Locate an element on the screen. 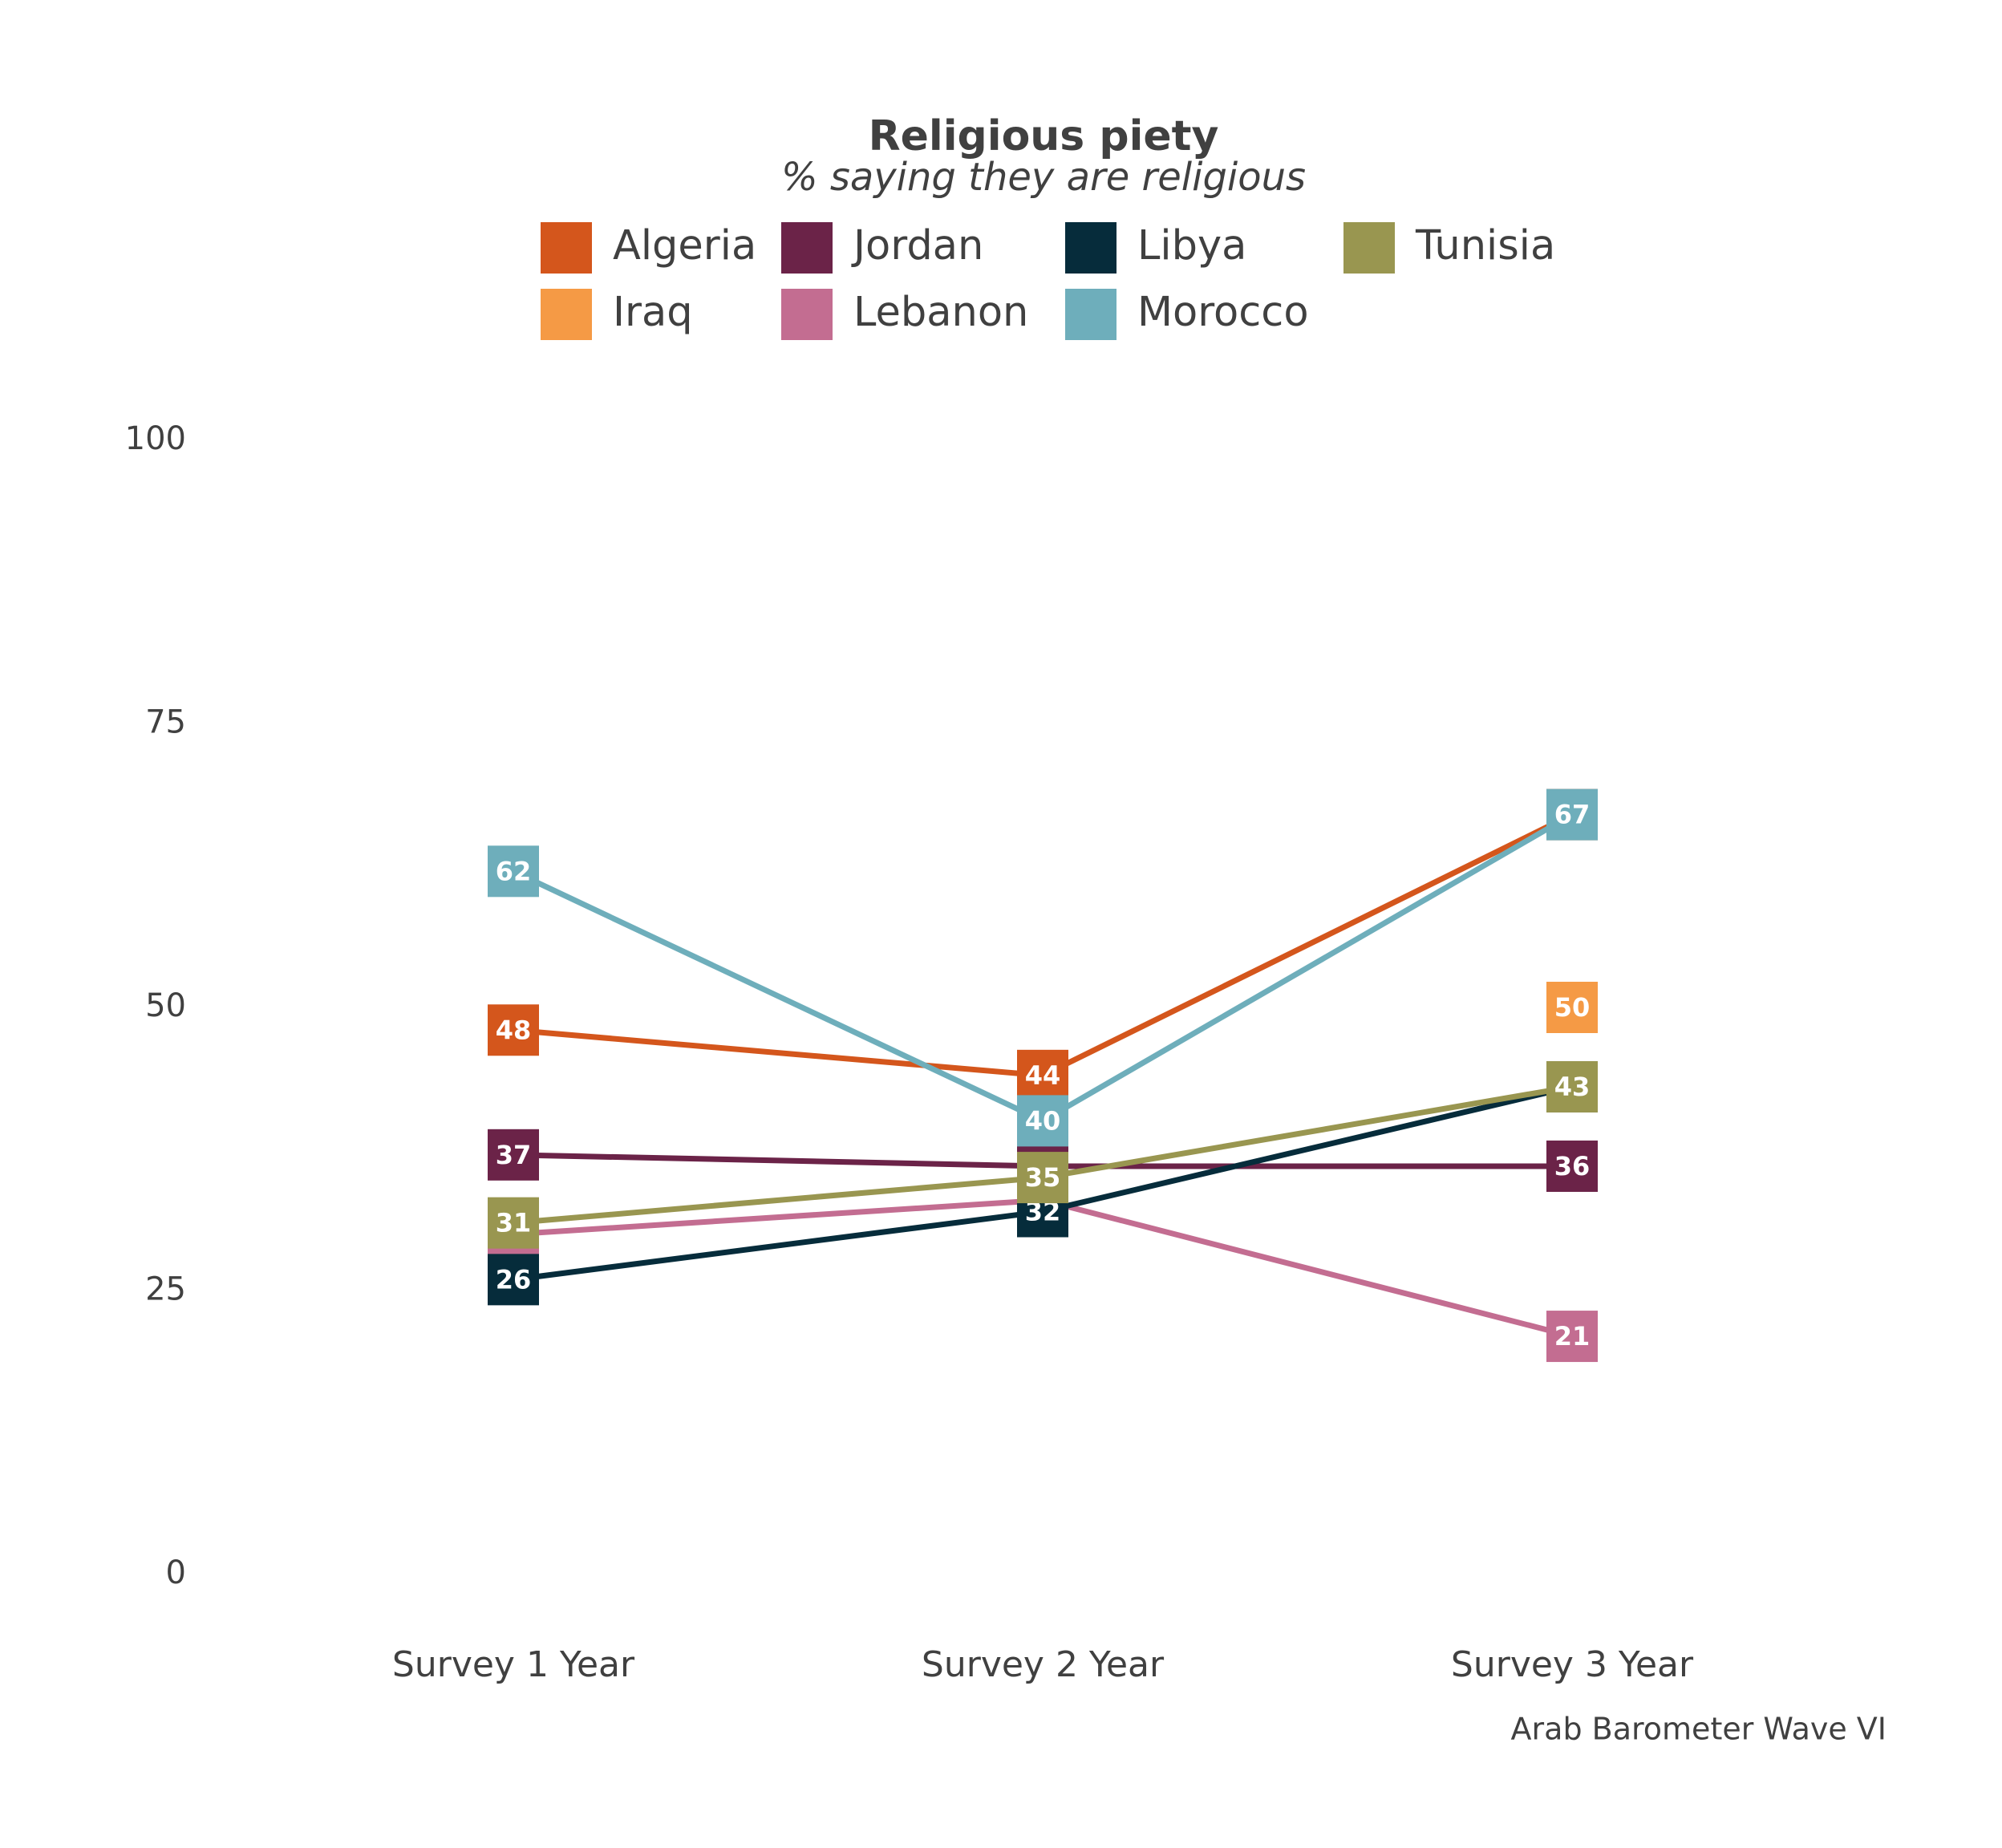  legend-label: Morocco is located at coordinates (1223, 312).